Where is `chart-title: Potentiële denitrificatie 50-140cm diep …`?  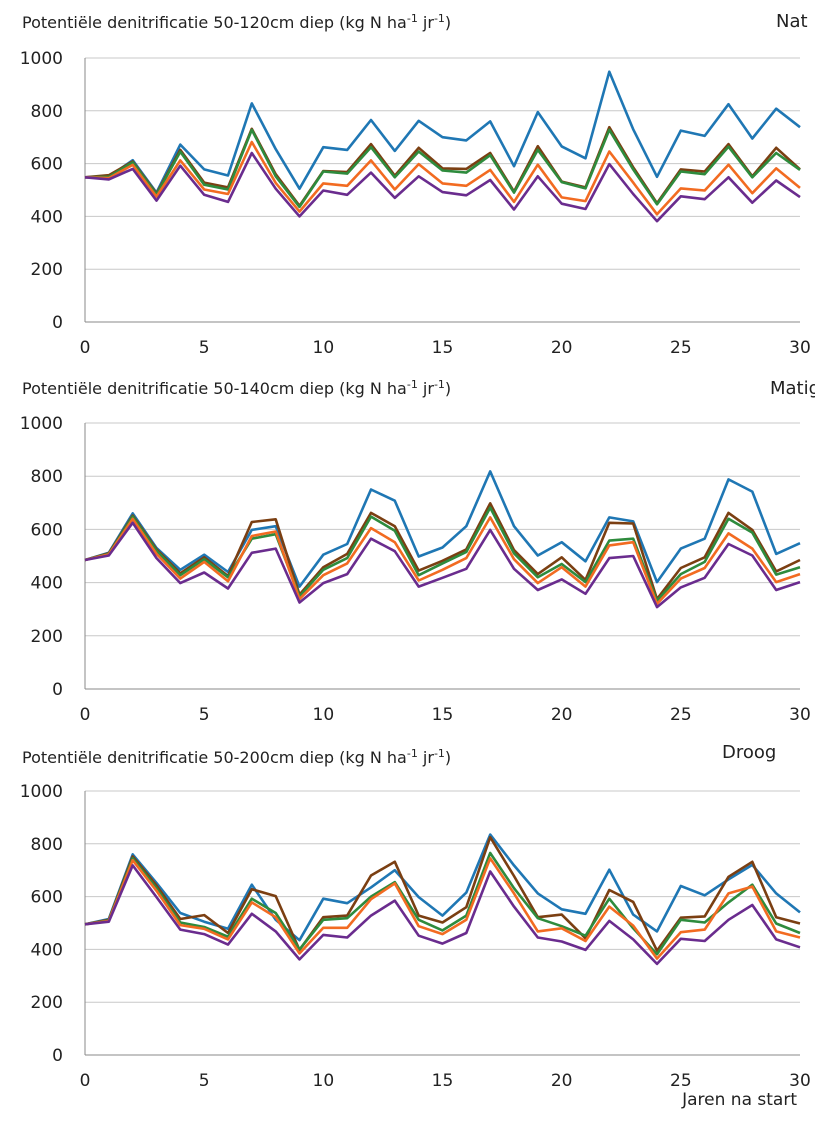 chart-title: Potentiële denitrificatie 50-140cm diep … is located at coordinates (236, 388).